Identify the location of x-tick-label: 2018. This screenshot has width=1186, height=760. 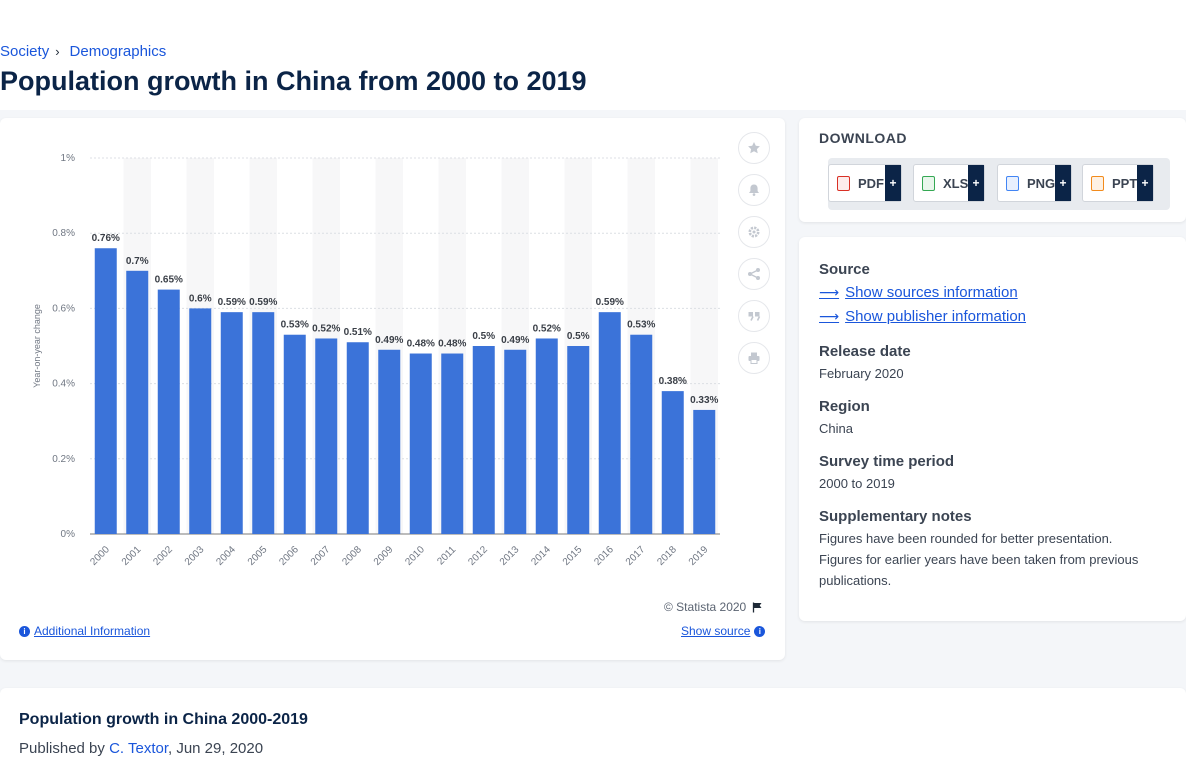
(667, 556).